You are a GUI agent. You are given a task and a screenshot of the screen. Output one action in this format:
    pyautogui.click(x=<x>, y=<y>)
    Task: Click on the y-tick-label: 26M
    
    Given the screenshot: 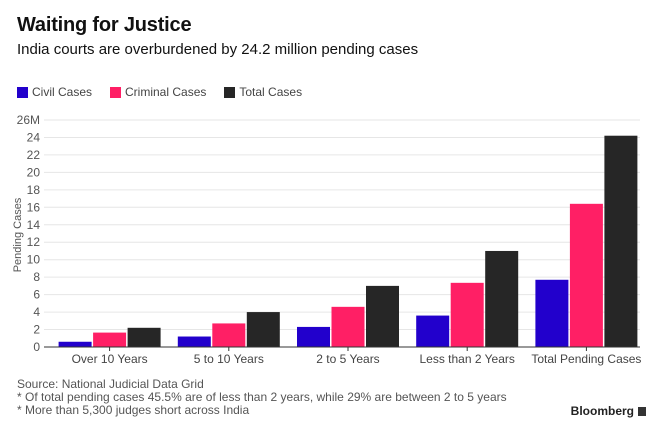 What is the action you would take?
    pyautogui.click(x=28, y=120)
    